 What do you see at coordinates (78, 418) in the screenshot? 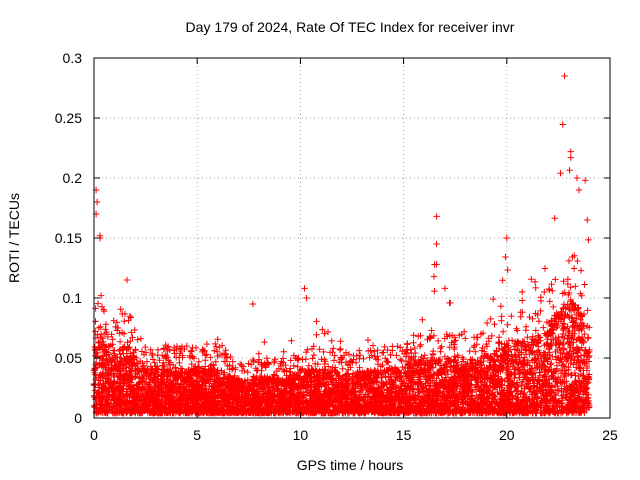
I see `y-tick-label: 0` at bounding box center [78, 418].